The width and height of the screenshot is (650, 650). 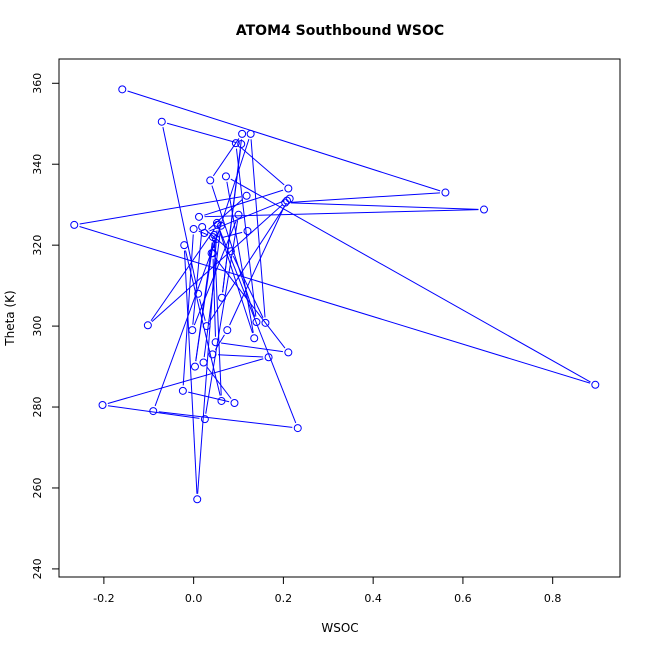 I want to click on x-tick-label: 0.4, so click(x=373, y=598).